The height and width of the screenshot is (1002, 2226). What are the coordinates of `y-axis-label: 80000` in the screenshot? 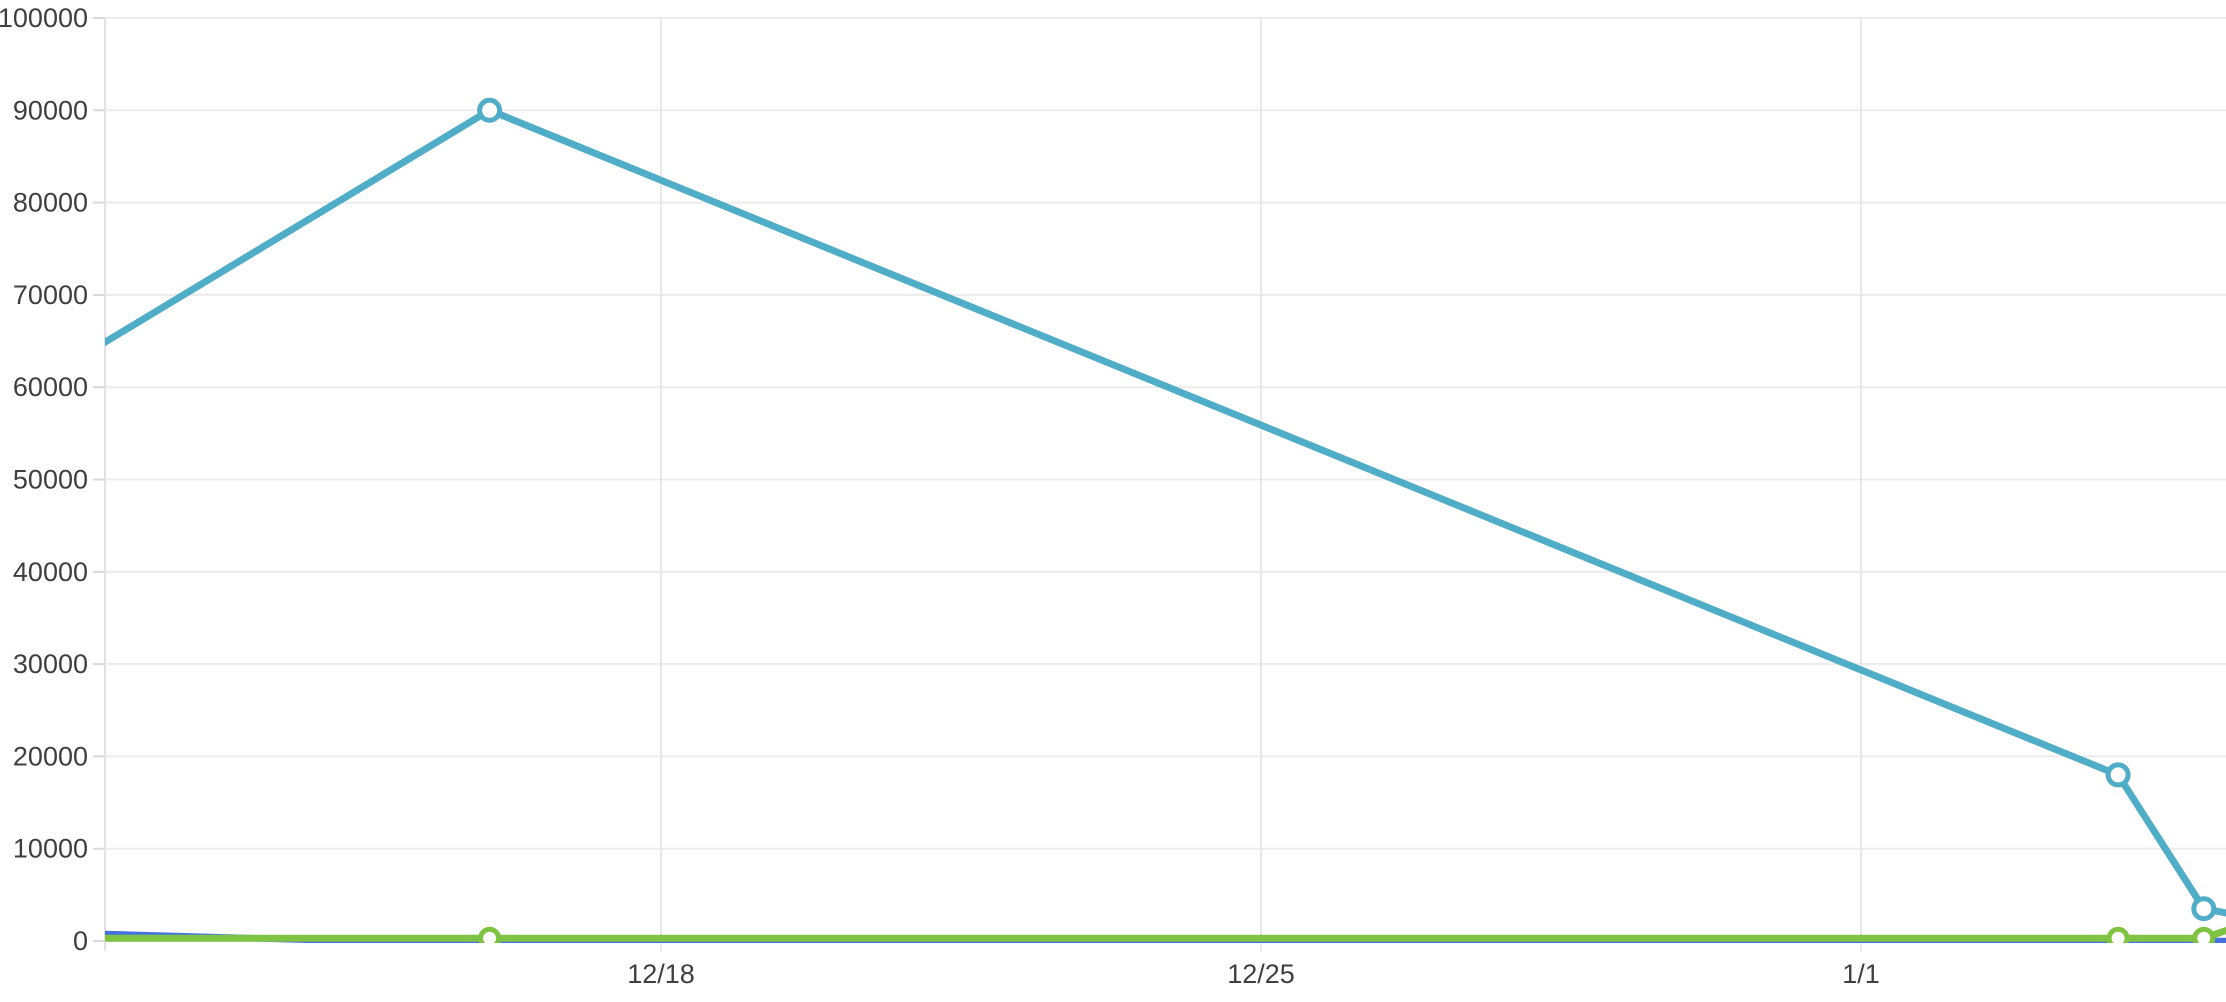 It's located at (50, 203).